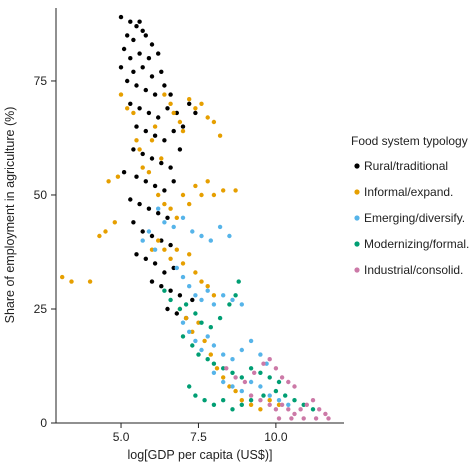  I want to click on legend-label-modernizing-formal: Modernizing/formal., so click(416, 244).